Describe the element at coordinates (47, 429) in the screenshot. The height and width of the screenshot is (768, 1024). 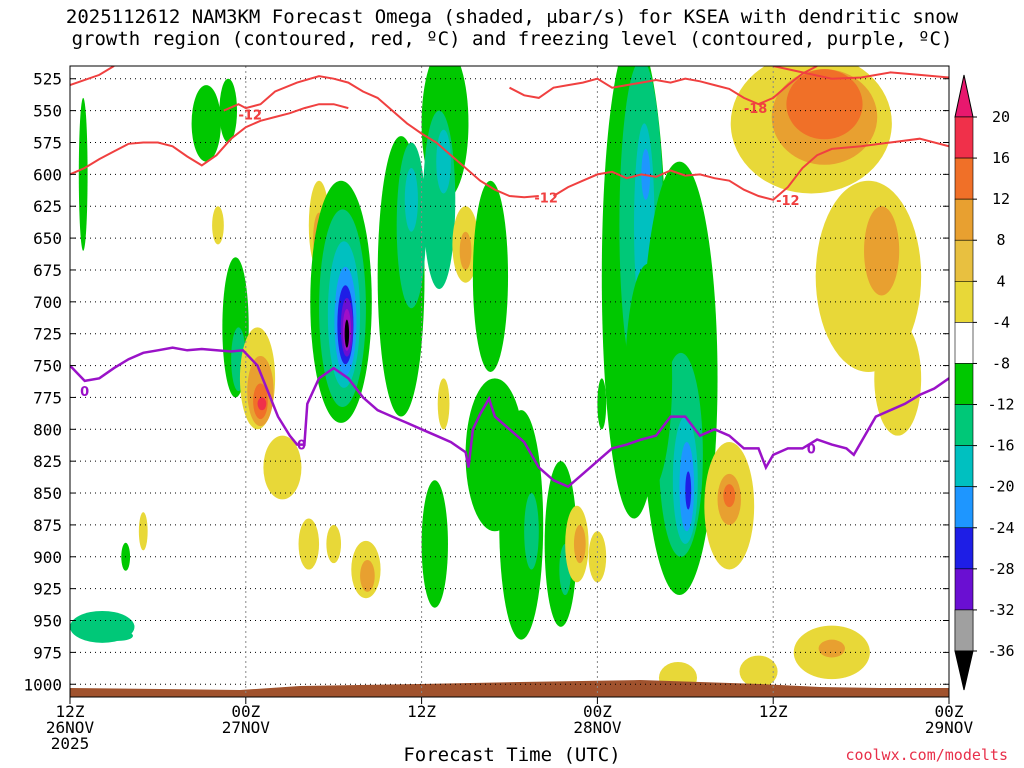
I see `y-tick-label: 800` at that location.